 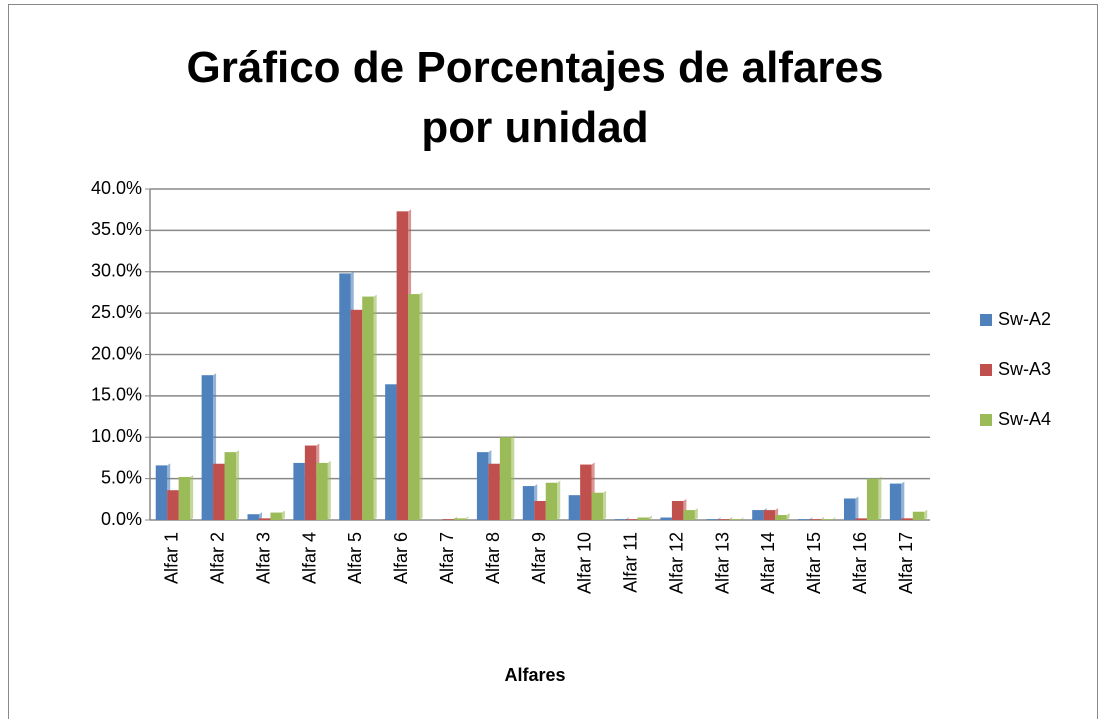 What do you see at coordinates (401, 558) in the screenshot?
I see `x-tick-label: Alfar 6` at bounding box center [401, 558].